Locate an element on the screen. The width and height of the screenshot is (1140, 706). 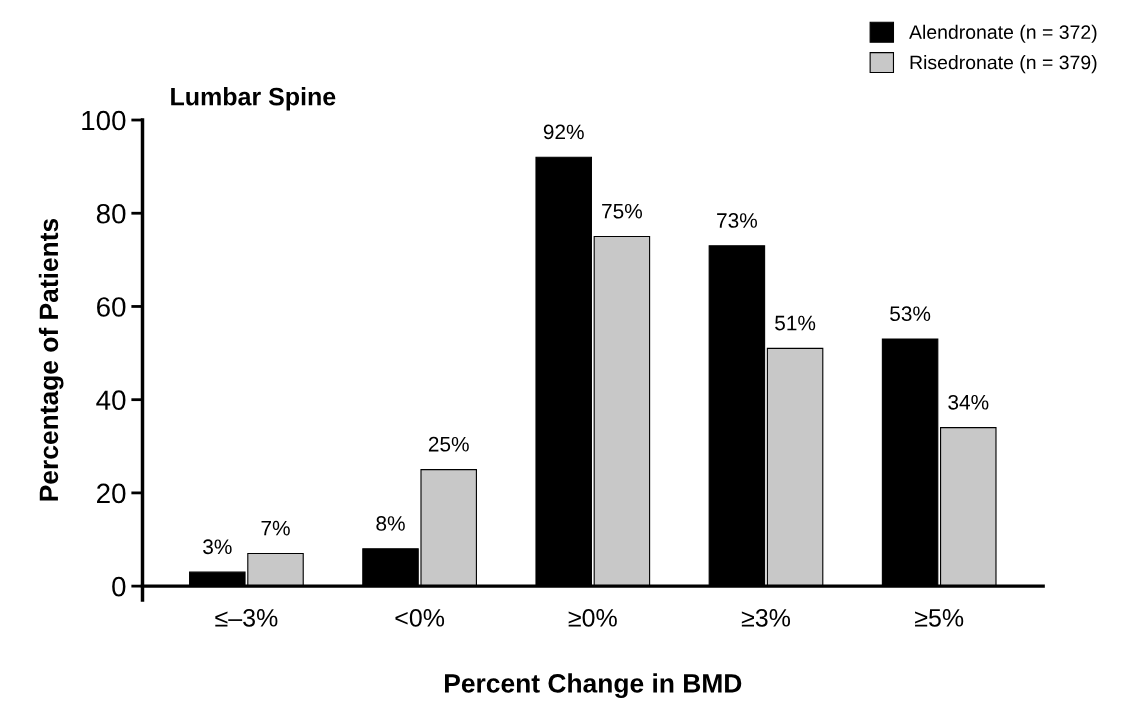
chart-title: Lumbar Spine is located at coordinates (253, 99).